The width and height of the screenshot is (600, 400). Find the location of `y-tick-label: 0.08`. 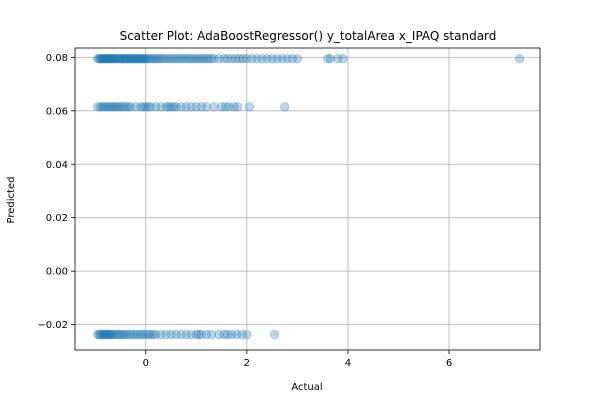

y-tick-label: 0.08 is located at coordinates (57, 58).